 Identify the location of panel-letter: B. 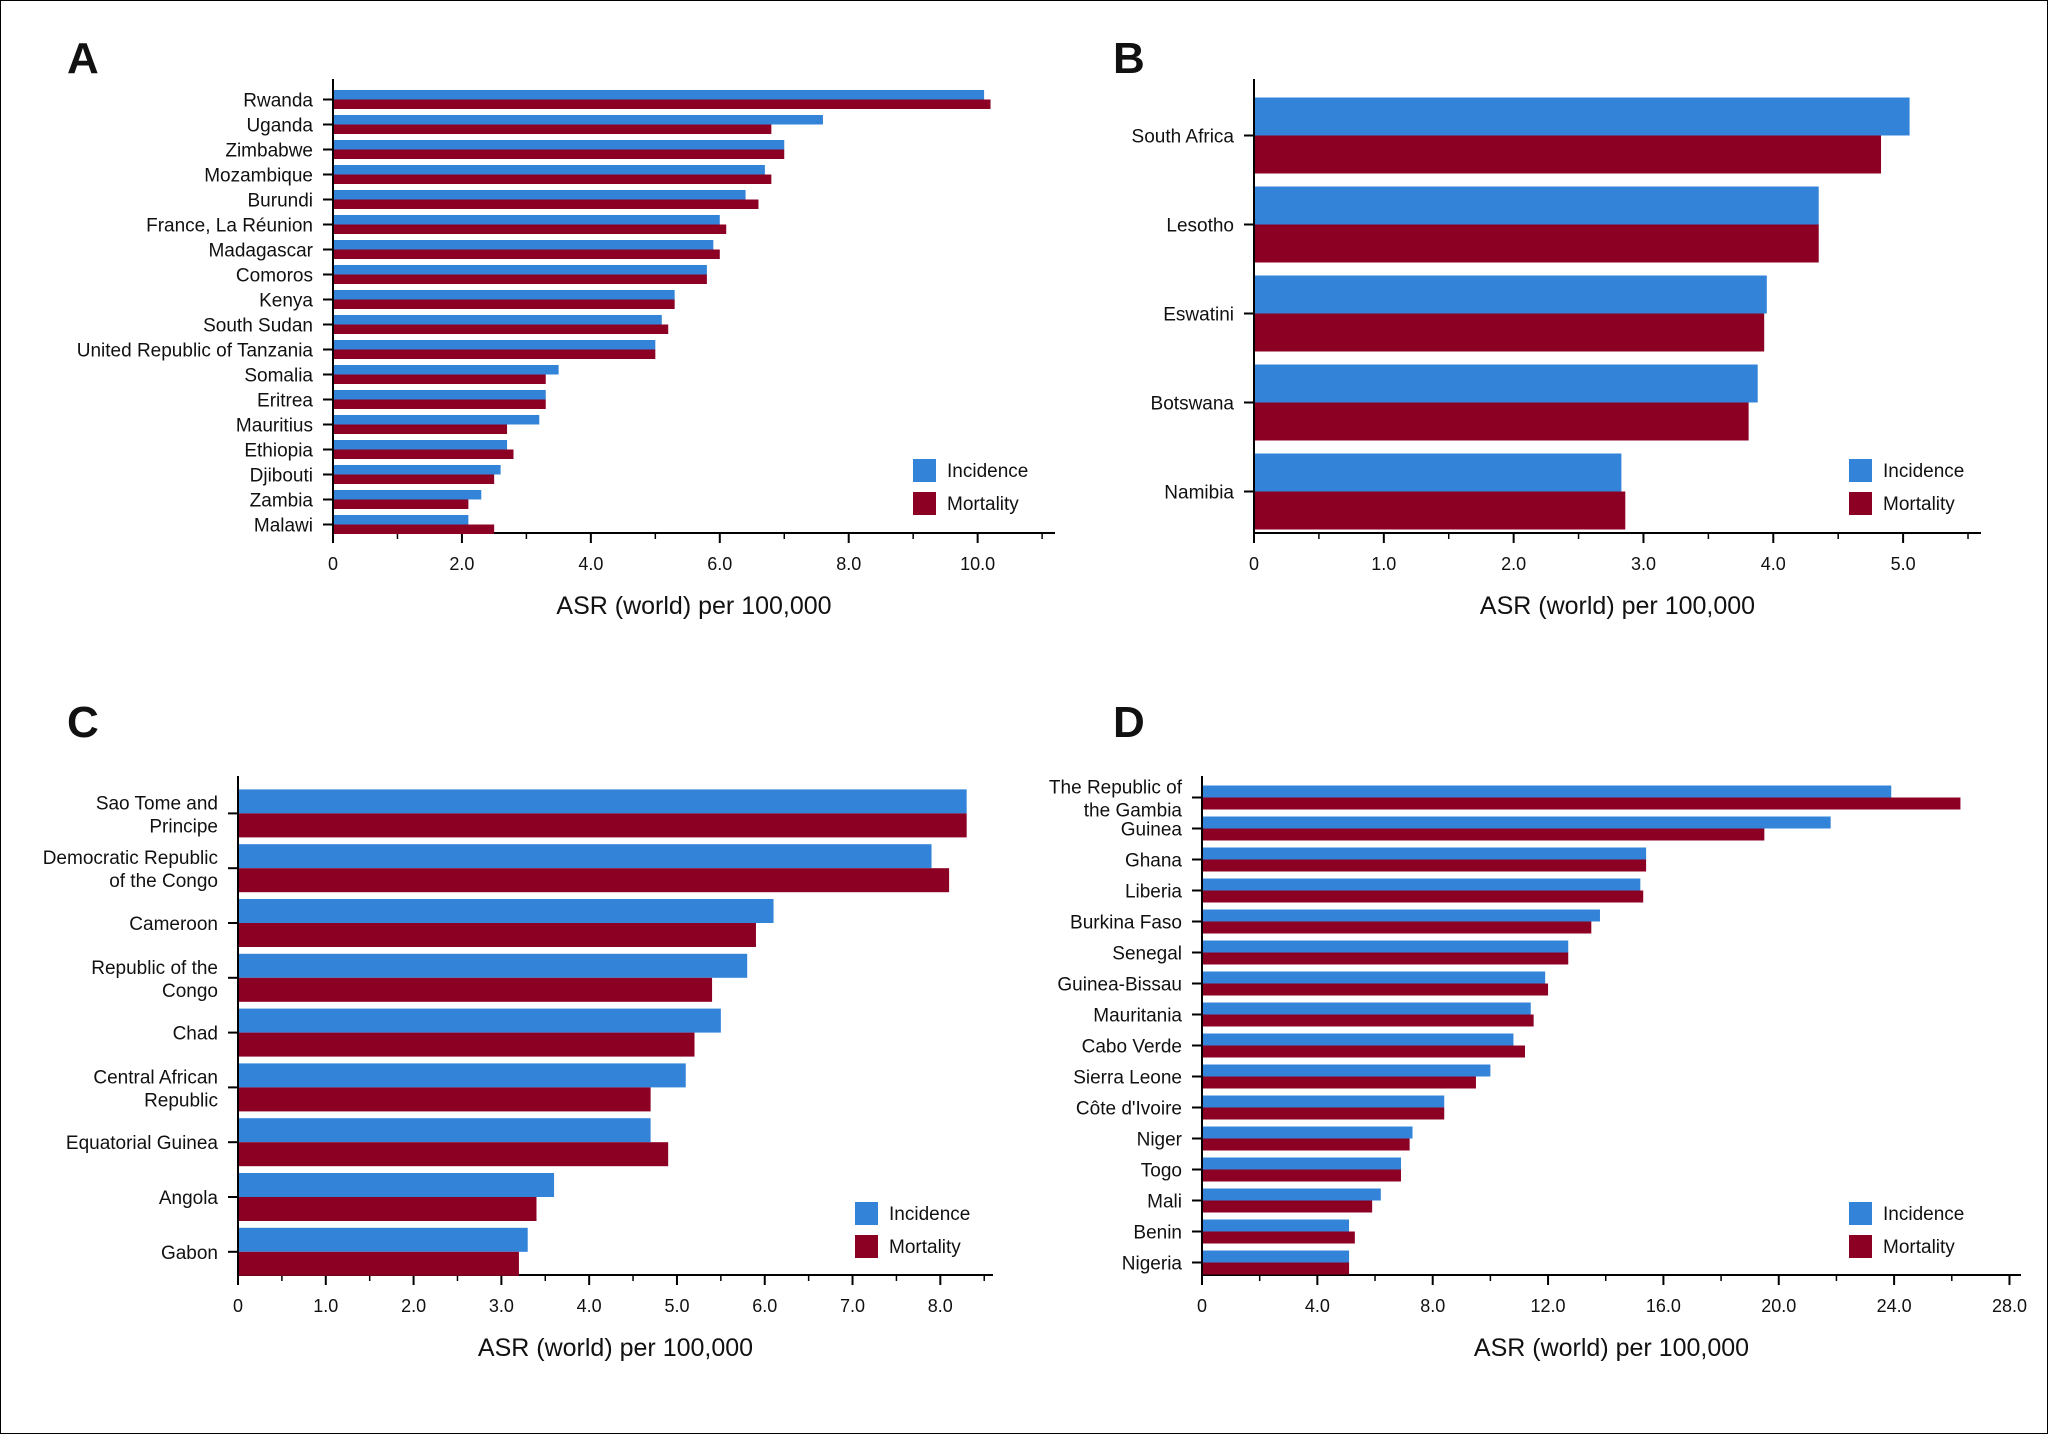
(1129, 58).